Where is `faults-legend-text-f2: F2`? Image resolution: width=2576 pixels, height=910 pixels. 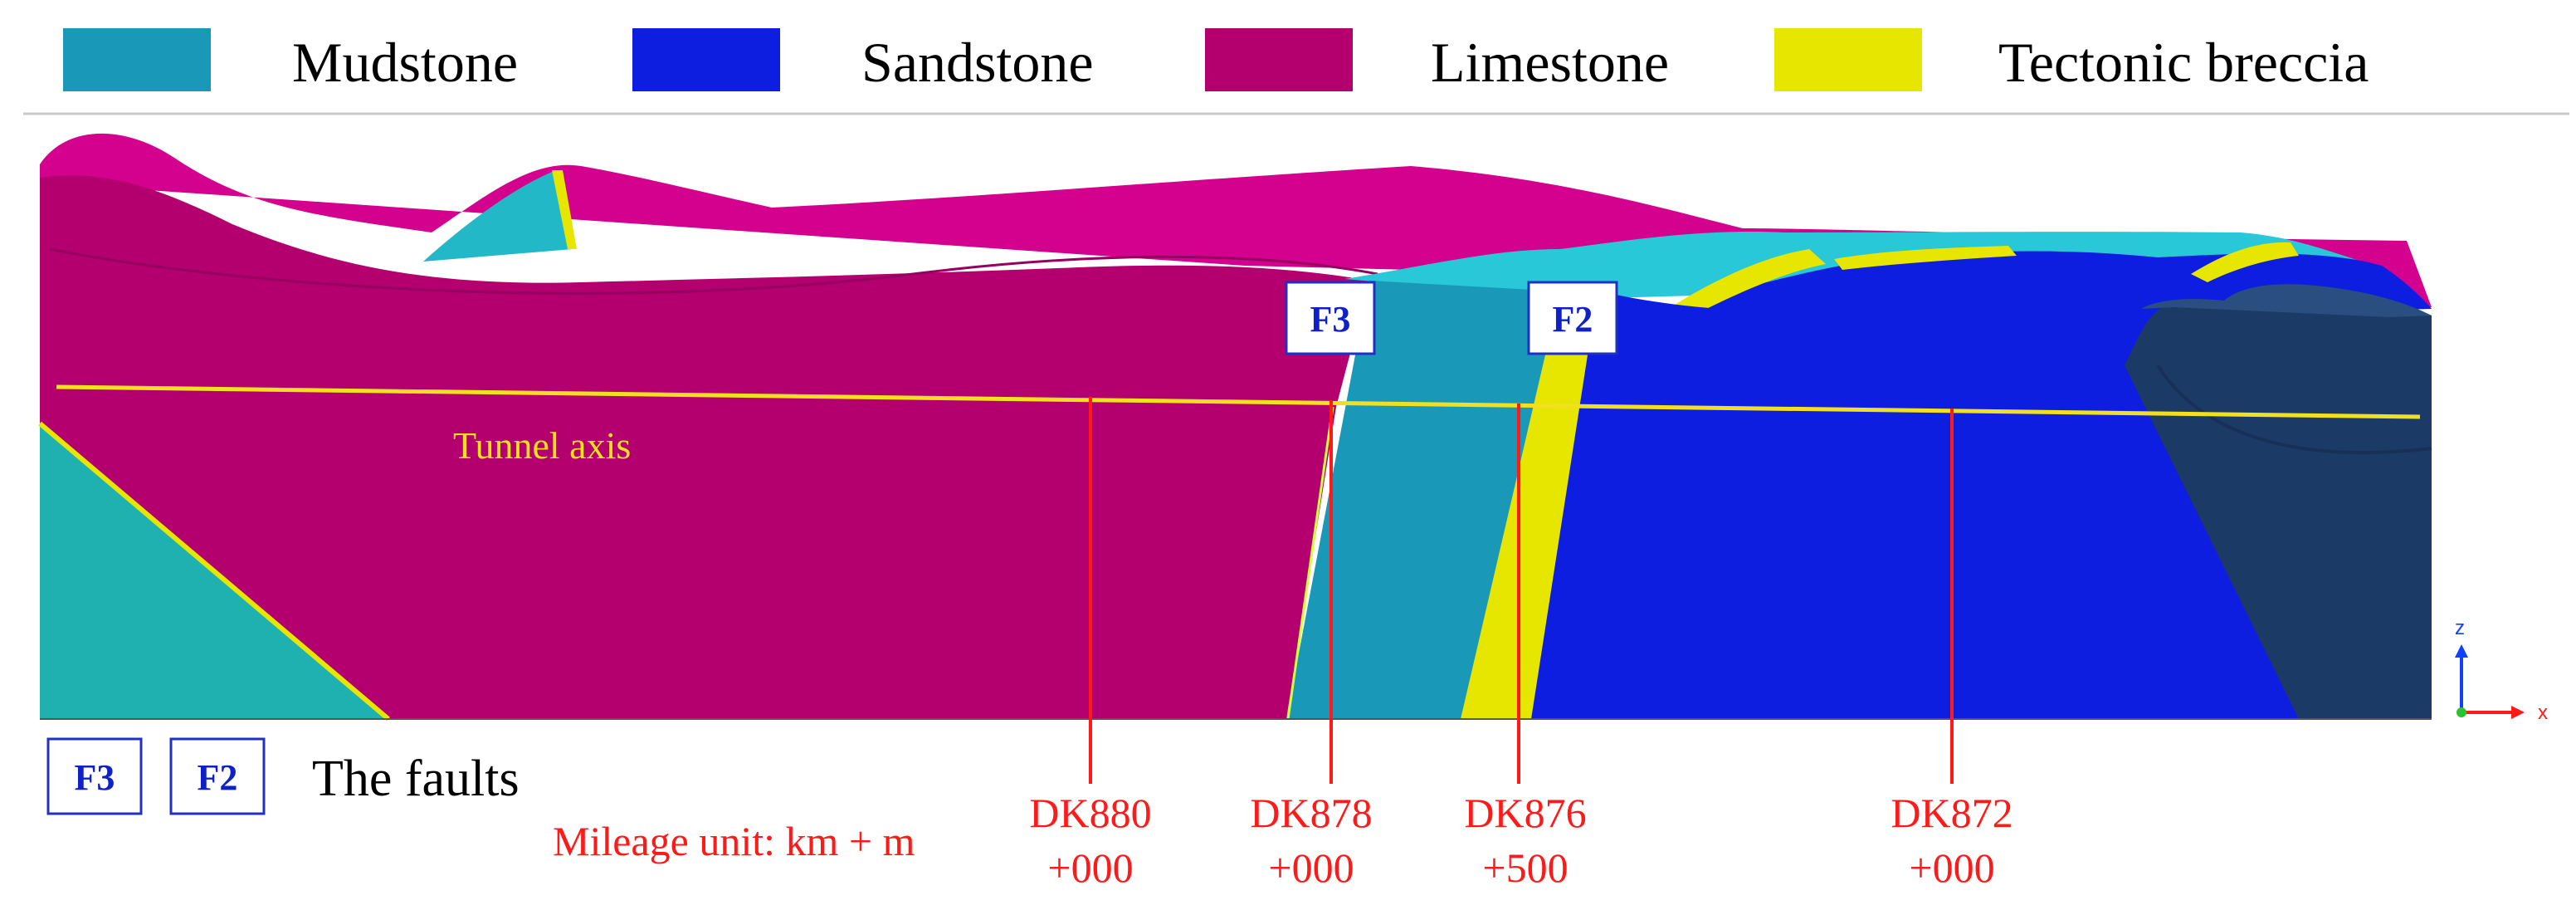
faults-legend-text-f2: F2 is located at coordinates (218, 777).